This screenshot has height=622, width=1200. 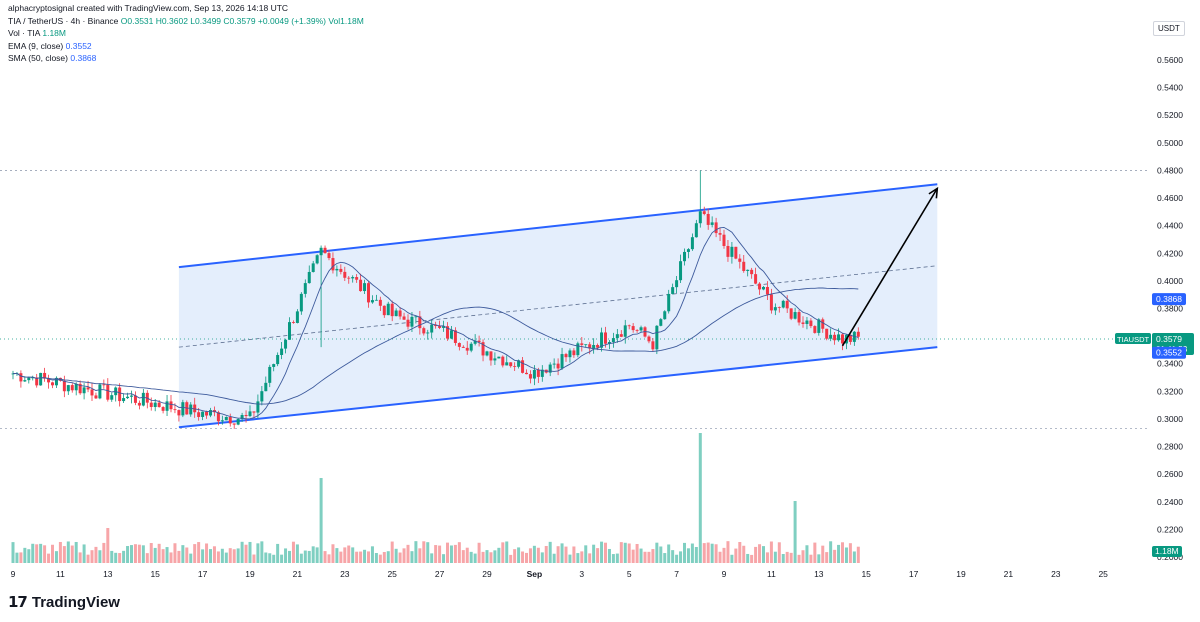 I want to click on close-value: C0.3579, so click(x=239, y=20).